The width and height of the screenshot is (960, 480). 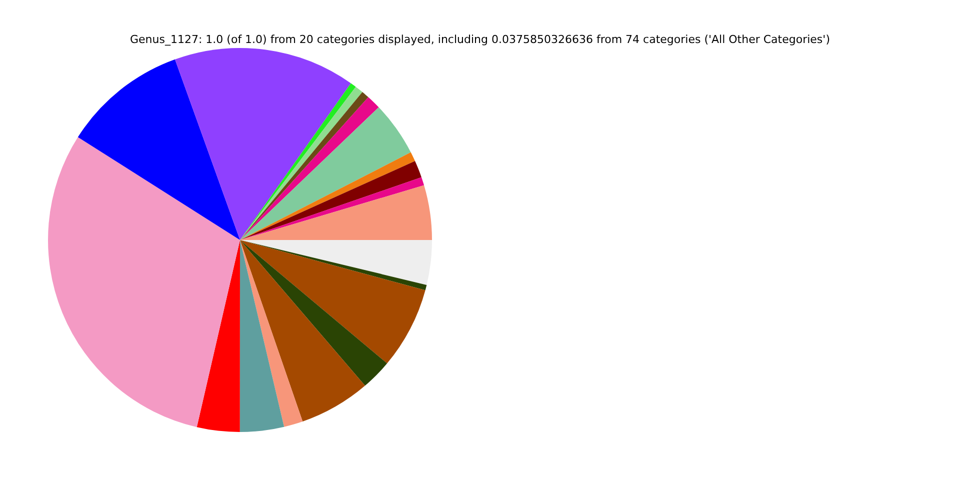 I want to click on text: Genus_1127: 1.0 (of 1.0) from 20 categories displayed, including 0.0375850326636 from 74 categories ('All Other Categories'), so click(x=480, y=39).